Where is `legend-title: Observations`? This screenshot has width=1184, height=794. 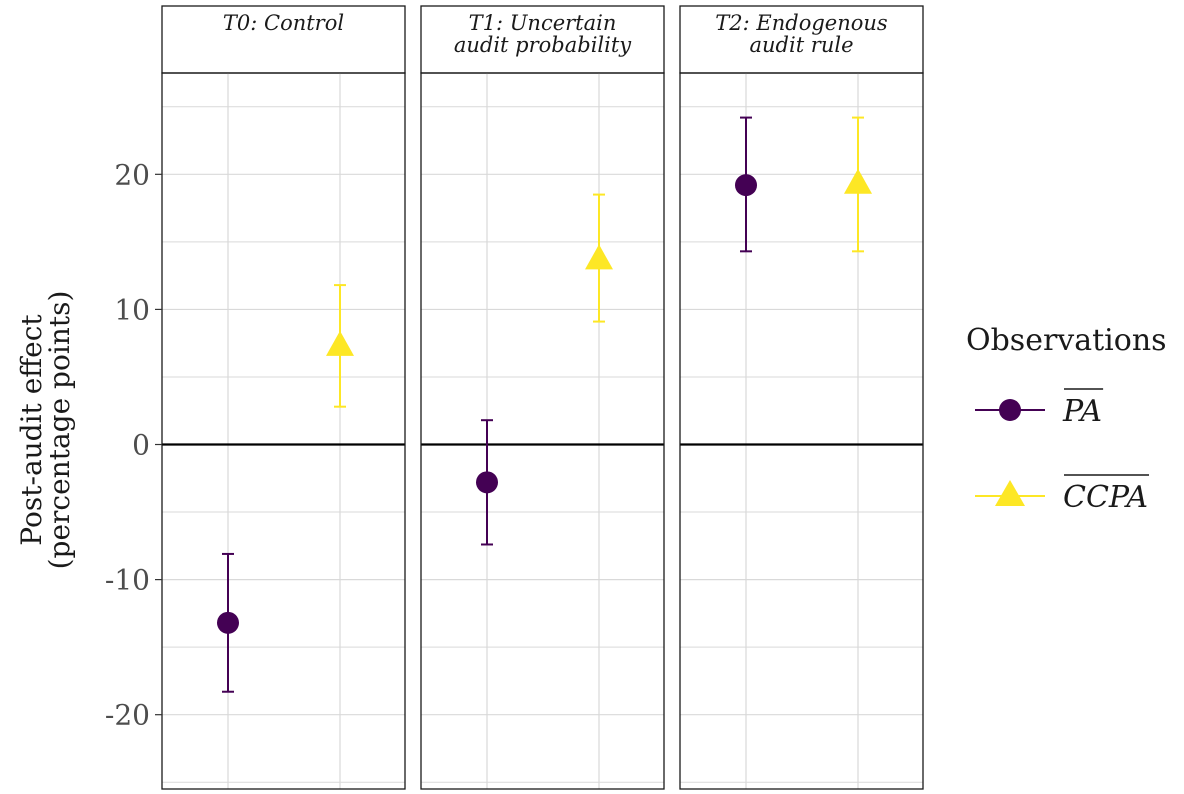 legend-title: Observations is located at coordinates (1066, 340).